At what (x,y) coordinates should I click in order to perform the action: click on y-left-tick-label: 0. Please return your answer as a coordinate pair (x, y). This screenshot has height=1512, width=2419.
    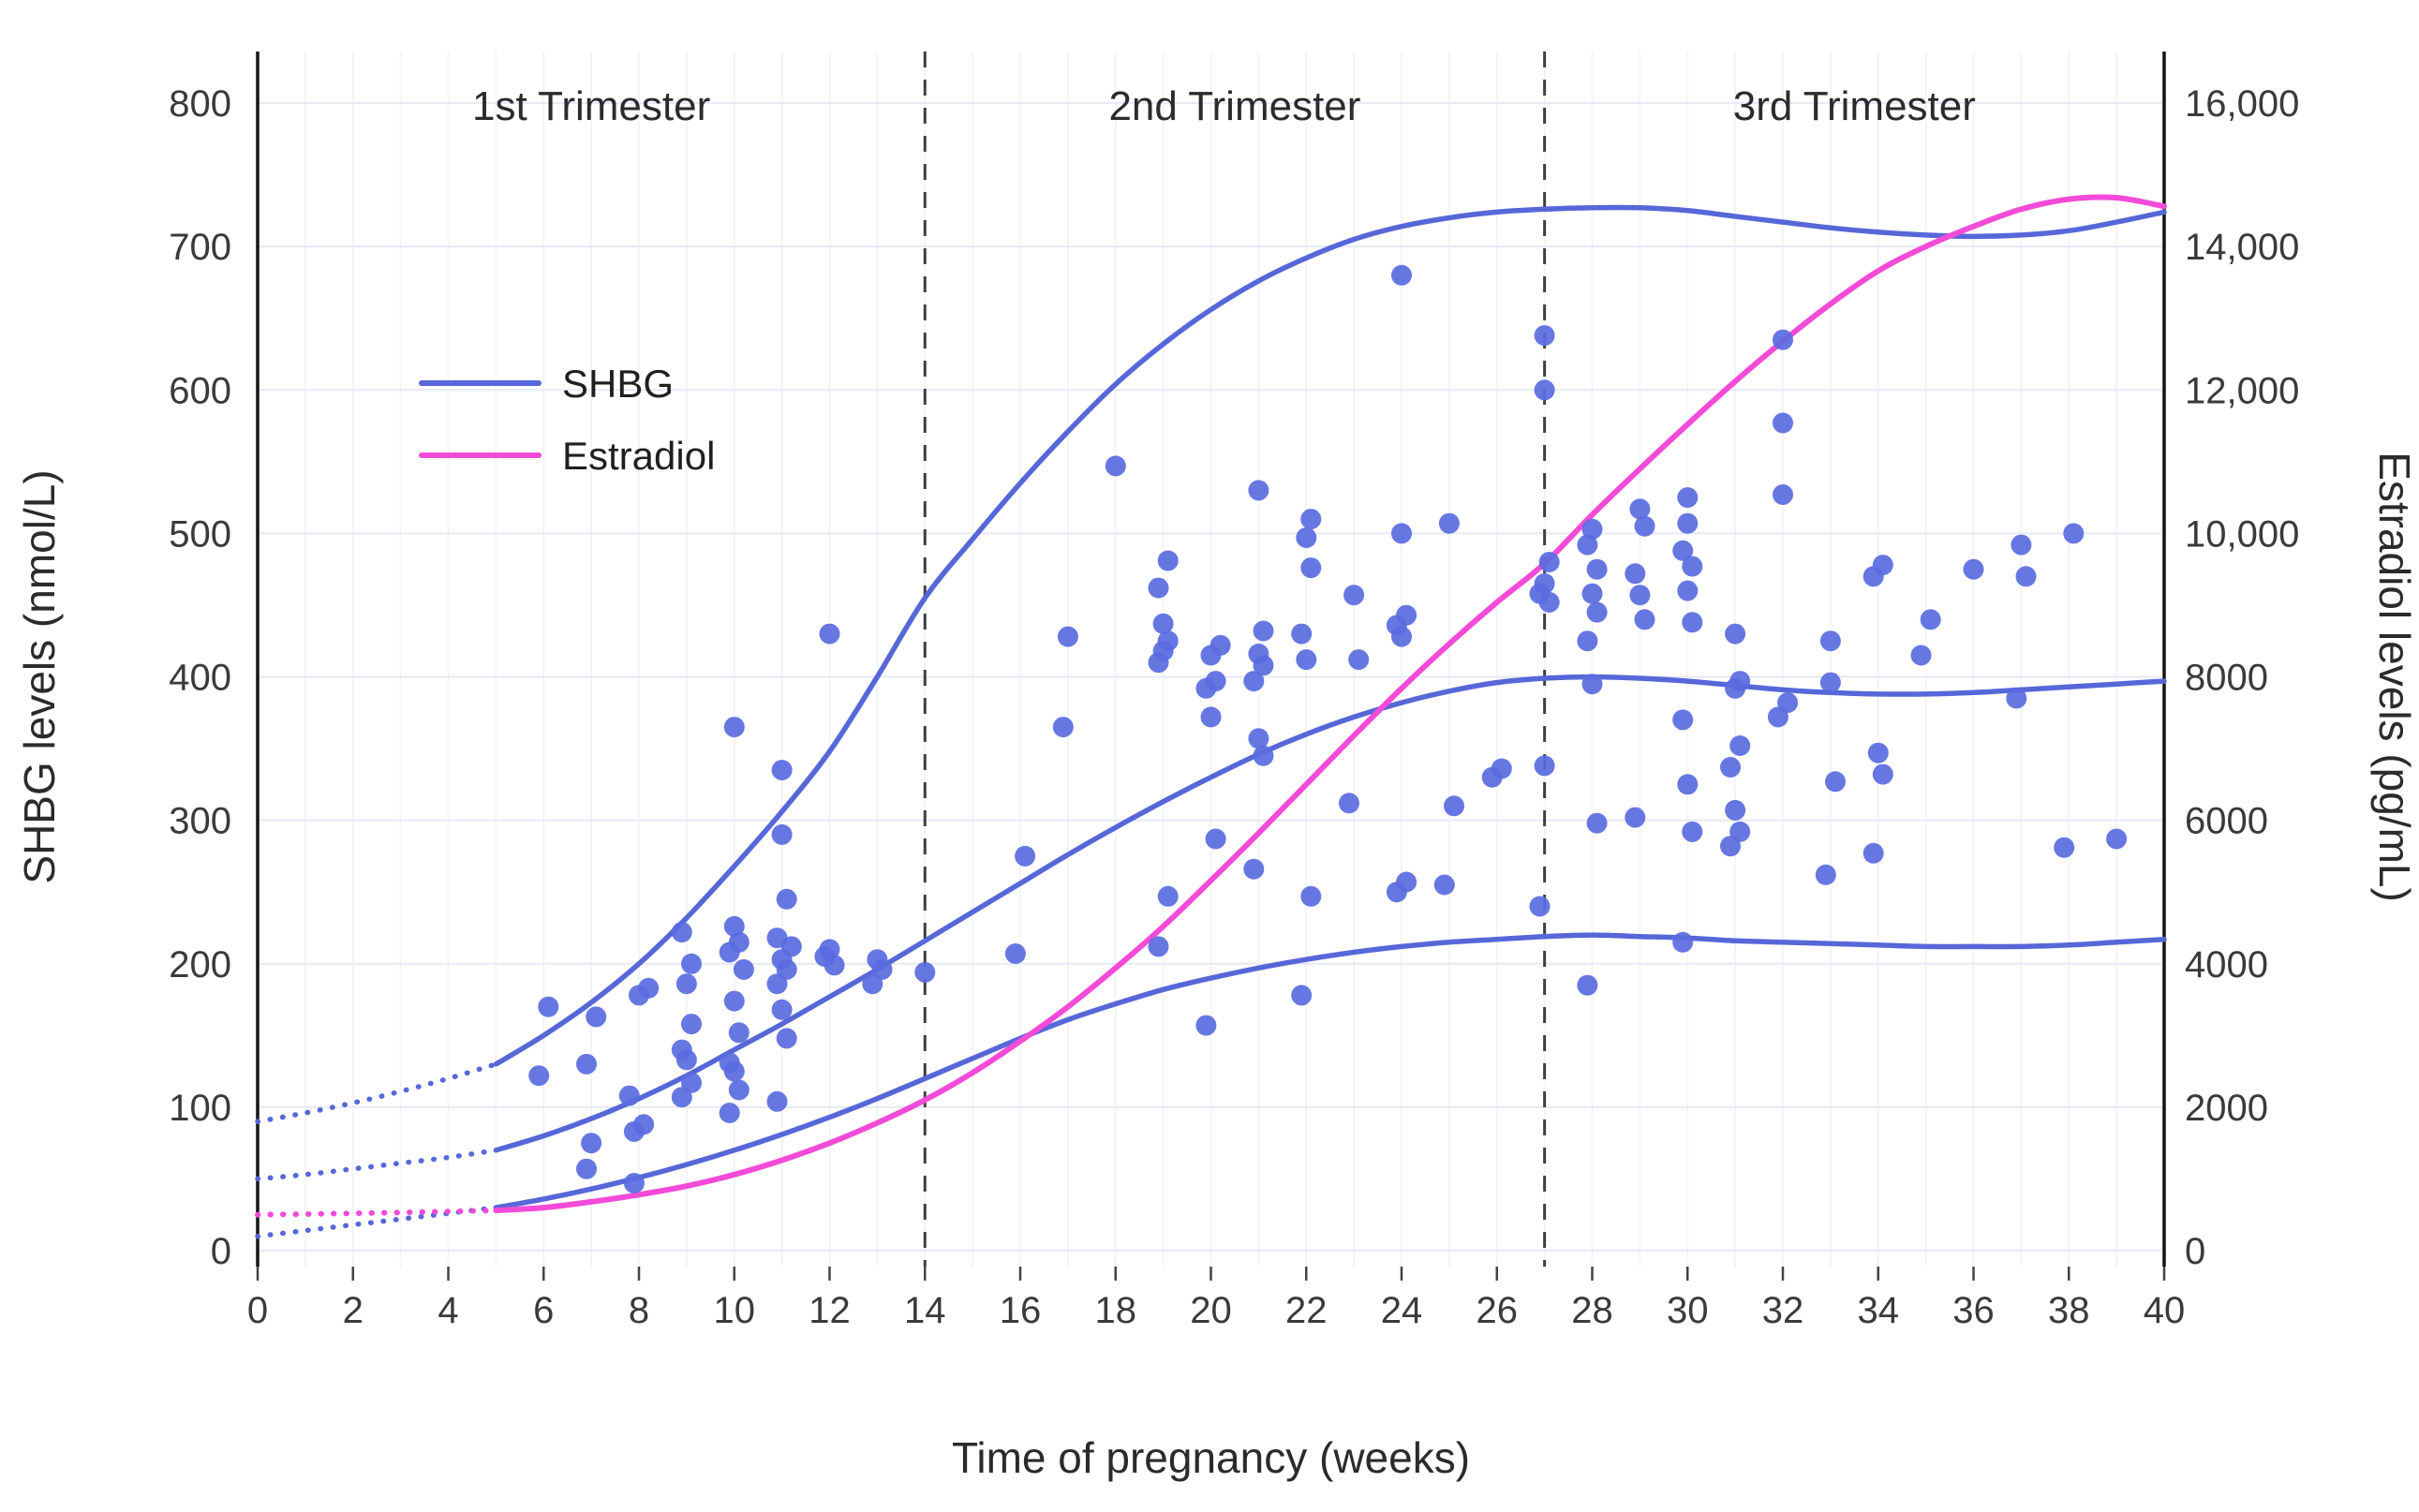
    Looking at the image, I should click on (221, 1251).